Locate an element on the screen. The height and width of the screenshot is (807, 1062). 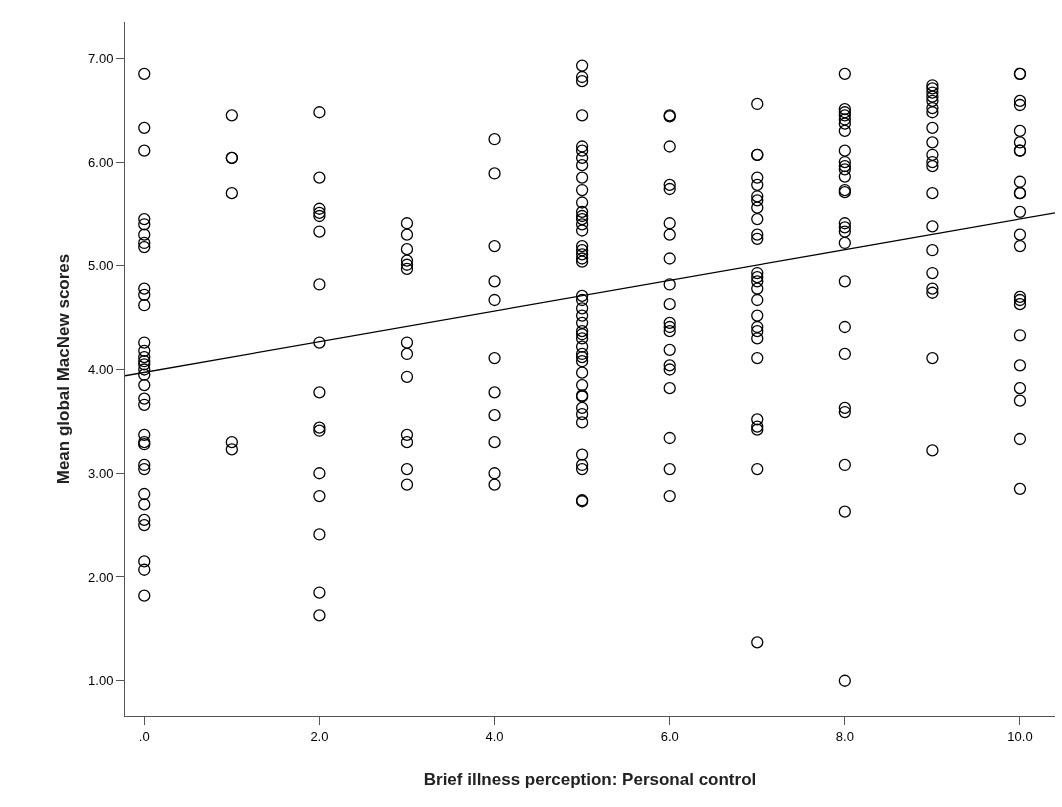
x-tick-label: 6.0 is located at coordinates (669, 736).